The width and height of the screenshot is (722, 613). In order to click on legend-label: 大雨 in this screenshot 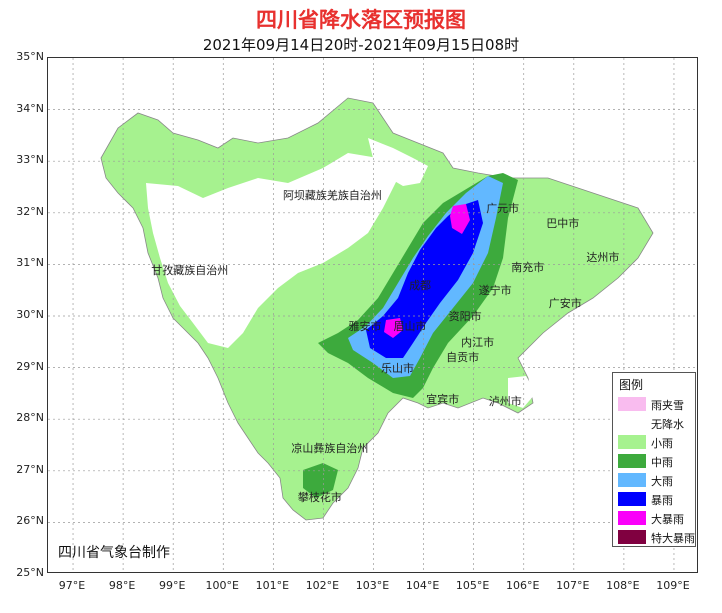, I will do `click(662, 481)`.